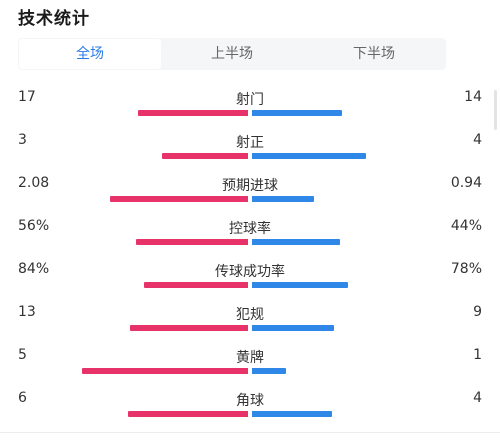 The image size is (500, 440). Describe the element at coordinates (250, 143) in the screenshot. I see `stat-label: 射正` at that location.